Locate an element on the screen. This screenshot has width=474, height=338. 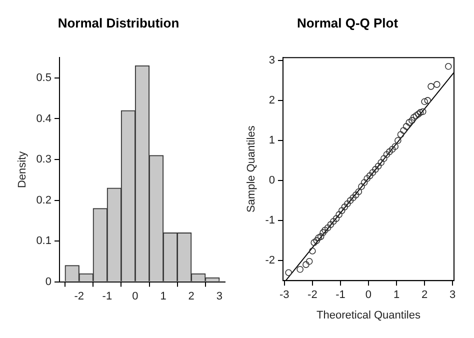
y-tick-label: 0.2 is located at coordinates (44, 200).